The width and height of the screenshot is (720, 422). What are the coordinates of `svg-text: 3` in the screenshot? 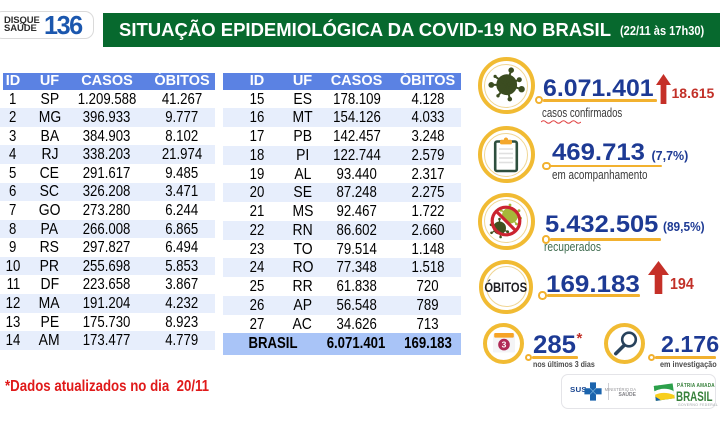 It's located at (503, 344).